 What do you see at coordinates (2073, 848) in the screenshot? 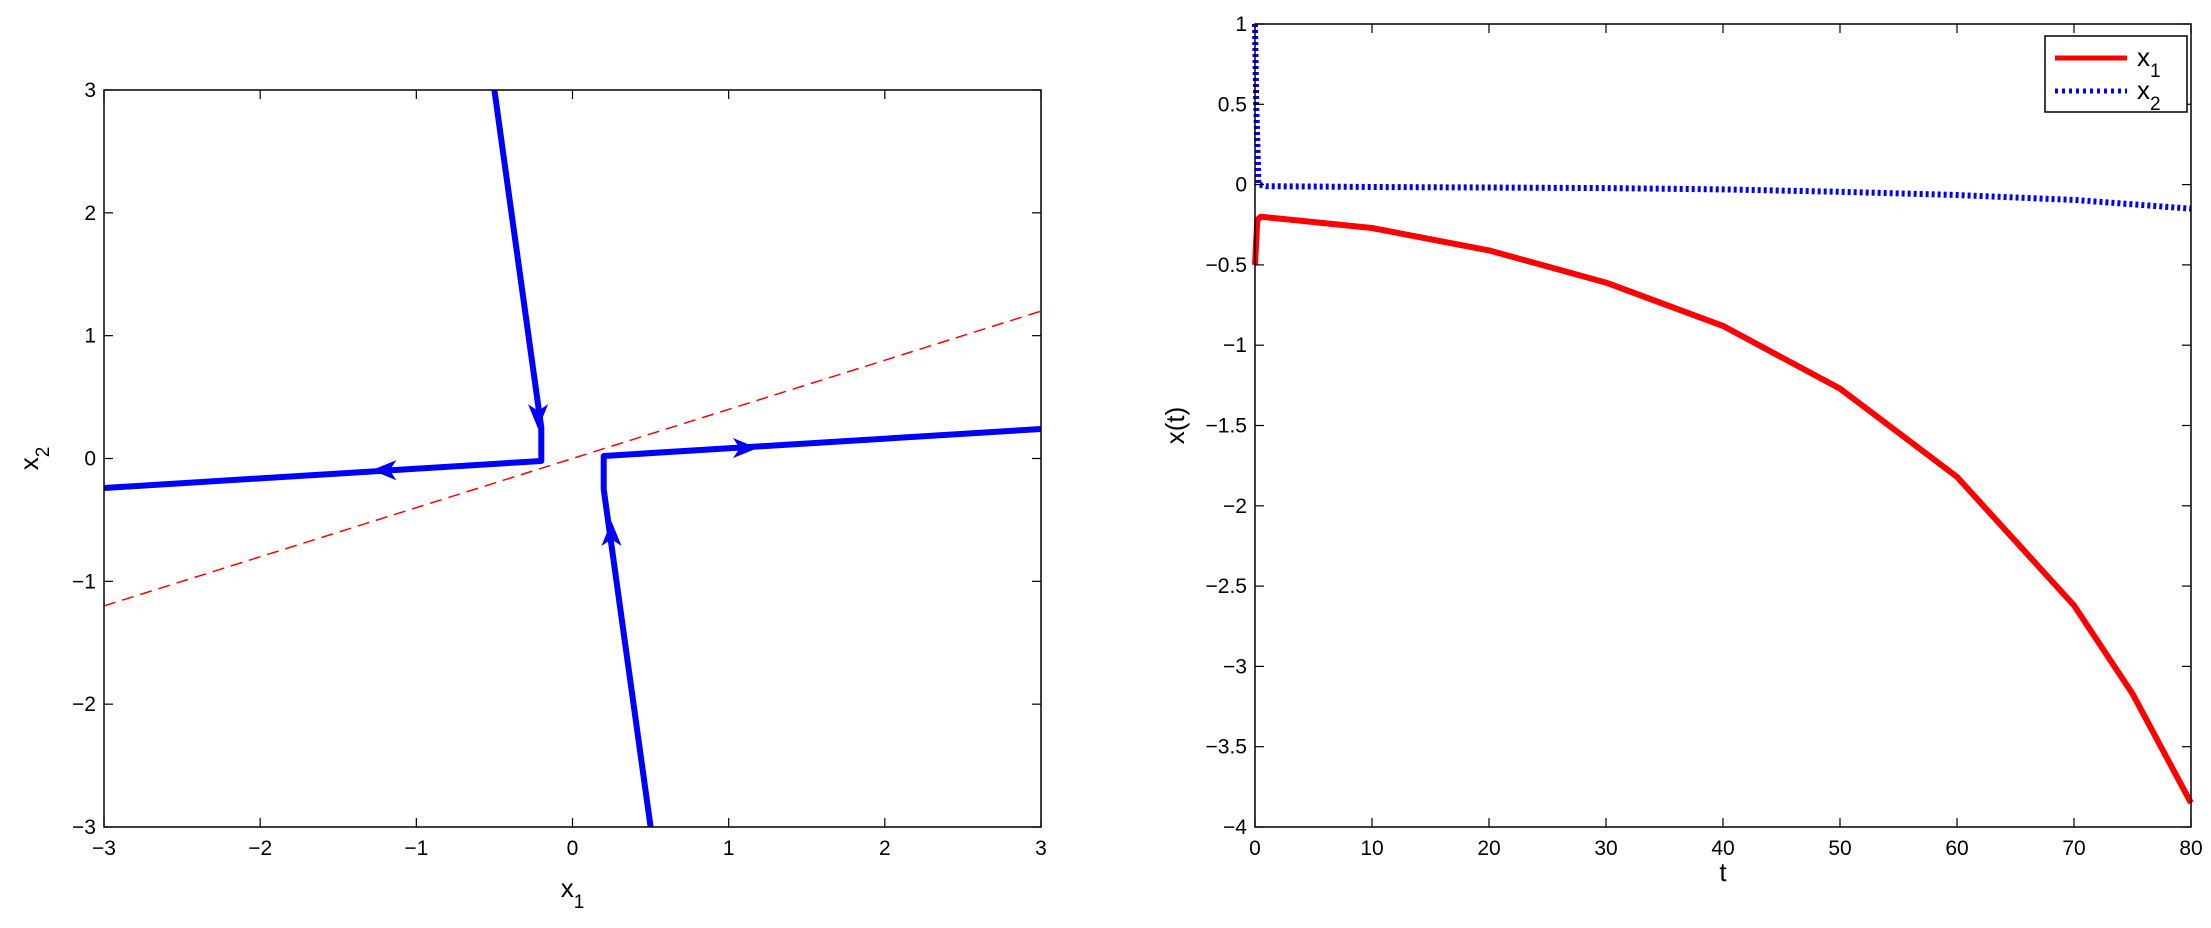
I see `x-tick-label: 70` at bounding box center [2073, 848].